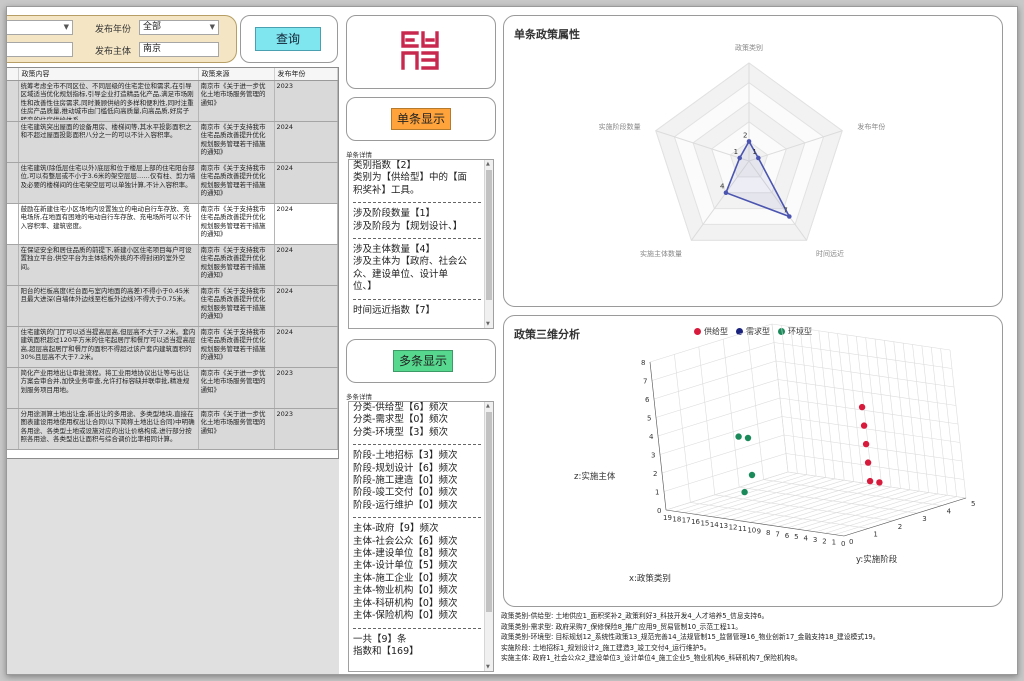 This screenshot has height=681, width=1024. What do you see at coordinates (423, 361) in the screenshot?
I see `multi-display-button: 多条显示` at bounding box center [423, 361].